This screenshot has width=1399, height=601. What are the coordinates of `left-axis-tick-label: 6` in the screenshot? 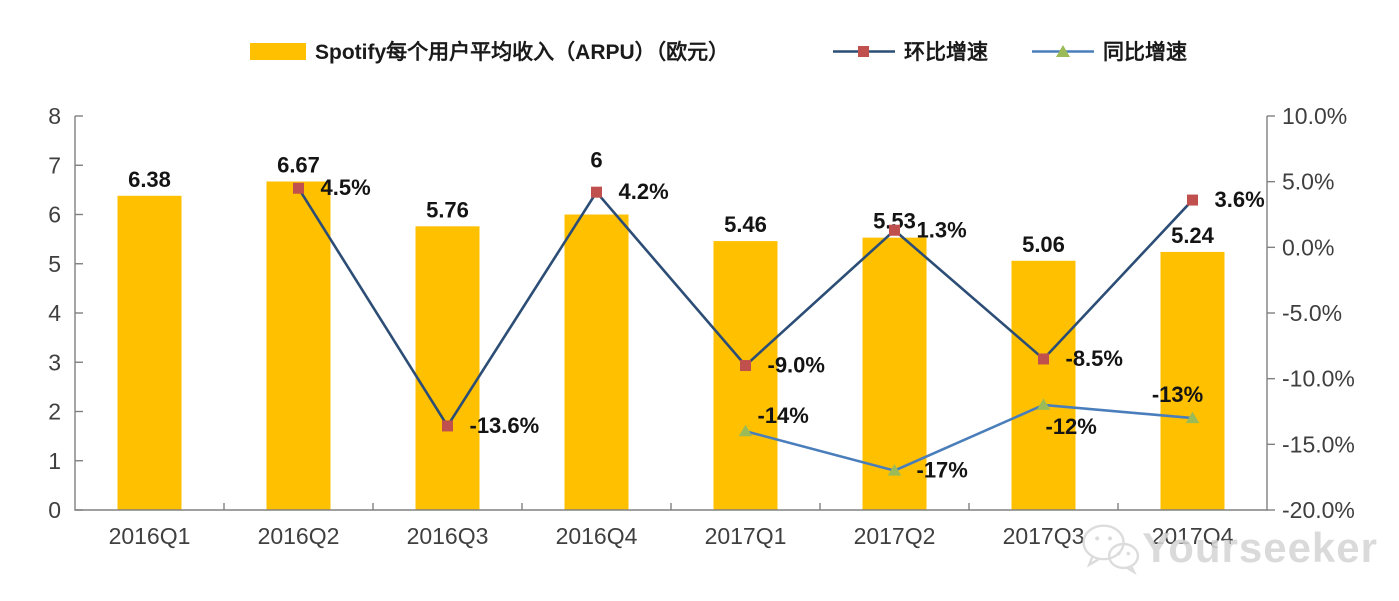 It's located at (54, 215).